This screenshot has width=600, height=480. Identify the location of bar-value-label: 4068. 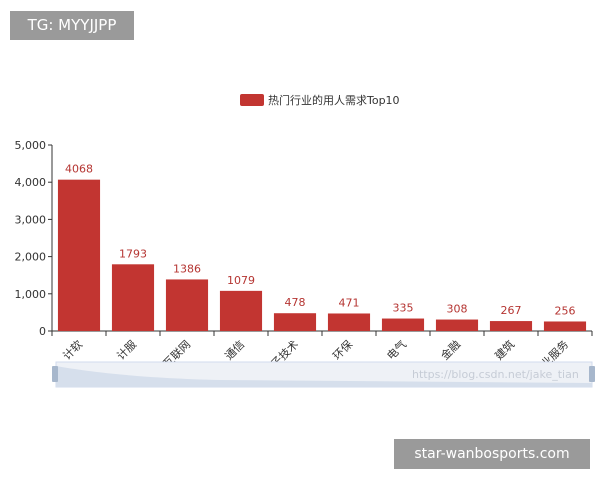
(79, 169).